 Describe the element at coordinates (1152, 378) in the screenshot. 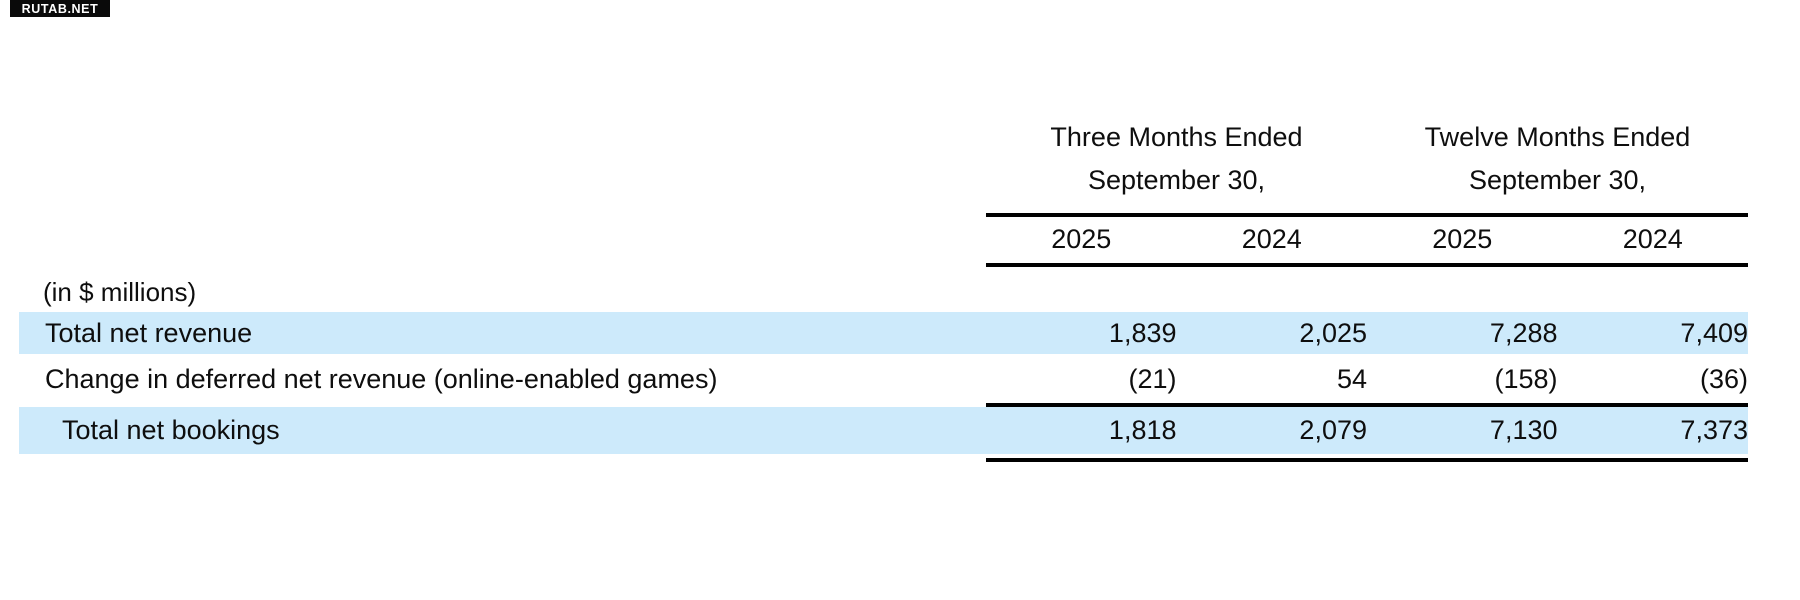

I see `value-cell: (21)` at that location.